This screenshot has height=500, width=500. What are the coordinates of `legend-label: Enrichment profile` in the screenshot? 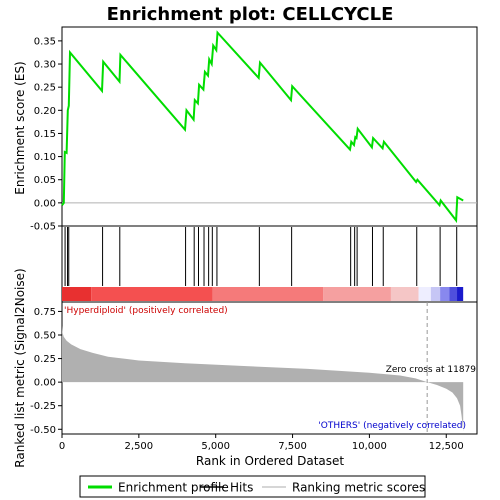 It's located at (173, 488).